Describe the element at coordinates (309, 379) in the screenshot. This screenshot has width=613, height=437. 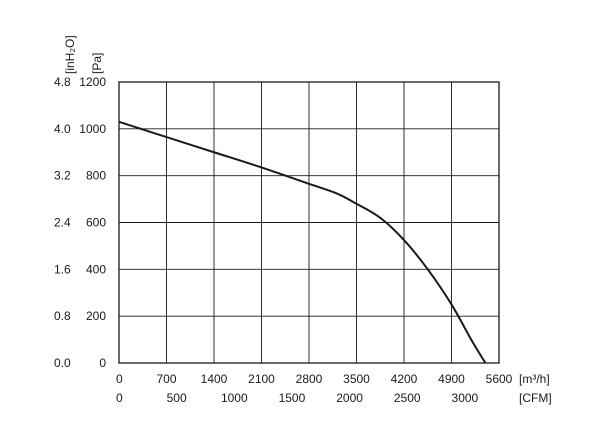
I see `x-tick-label-m3h: 2800` at that location.